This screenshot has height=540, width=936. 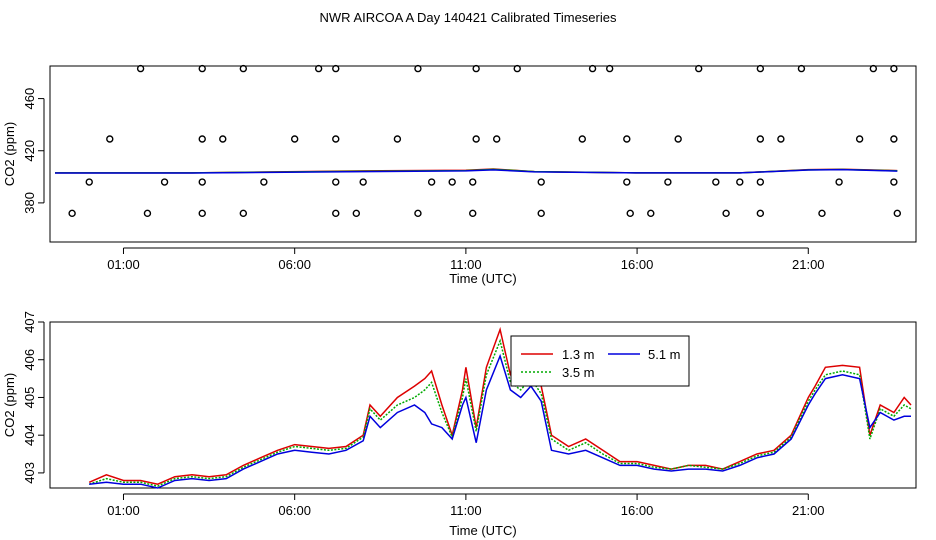 What do you see at coordinates (482, 278) in the screenshot?
I see `top-panel-x-label: Time (UTC)` at bounding box center [482, 278].